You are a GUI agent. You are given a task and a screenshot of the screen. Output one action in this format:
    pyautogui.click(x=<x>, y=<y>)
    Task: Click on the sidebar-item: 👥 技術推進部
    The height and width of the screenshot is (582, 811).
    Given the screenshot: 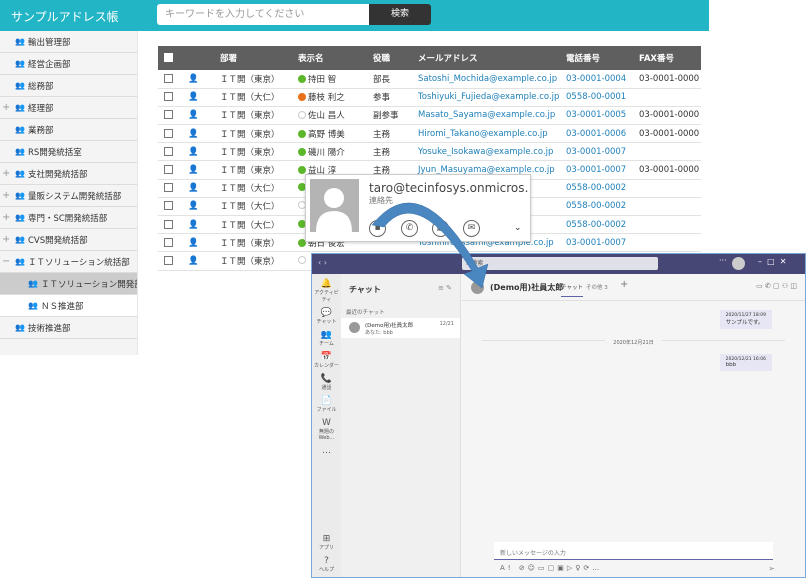 What is the action you would take?
    pyautogui.click(x=68, y=328)
    